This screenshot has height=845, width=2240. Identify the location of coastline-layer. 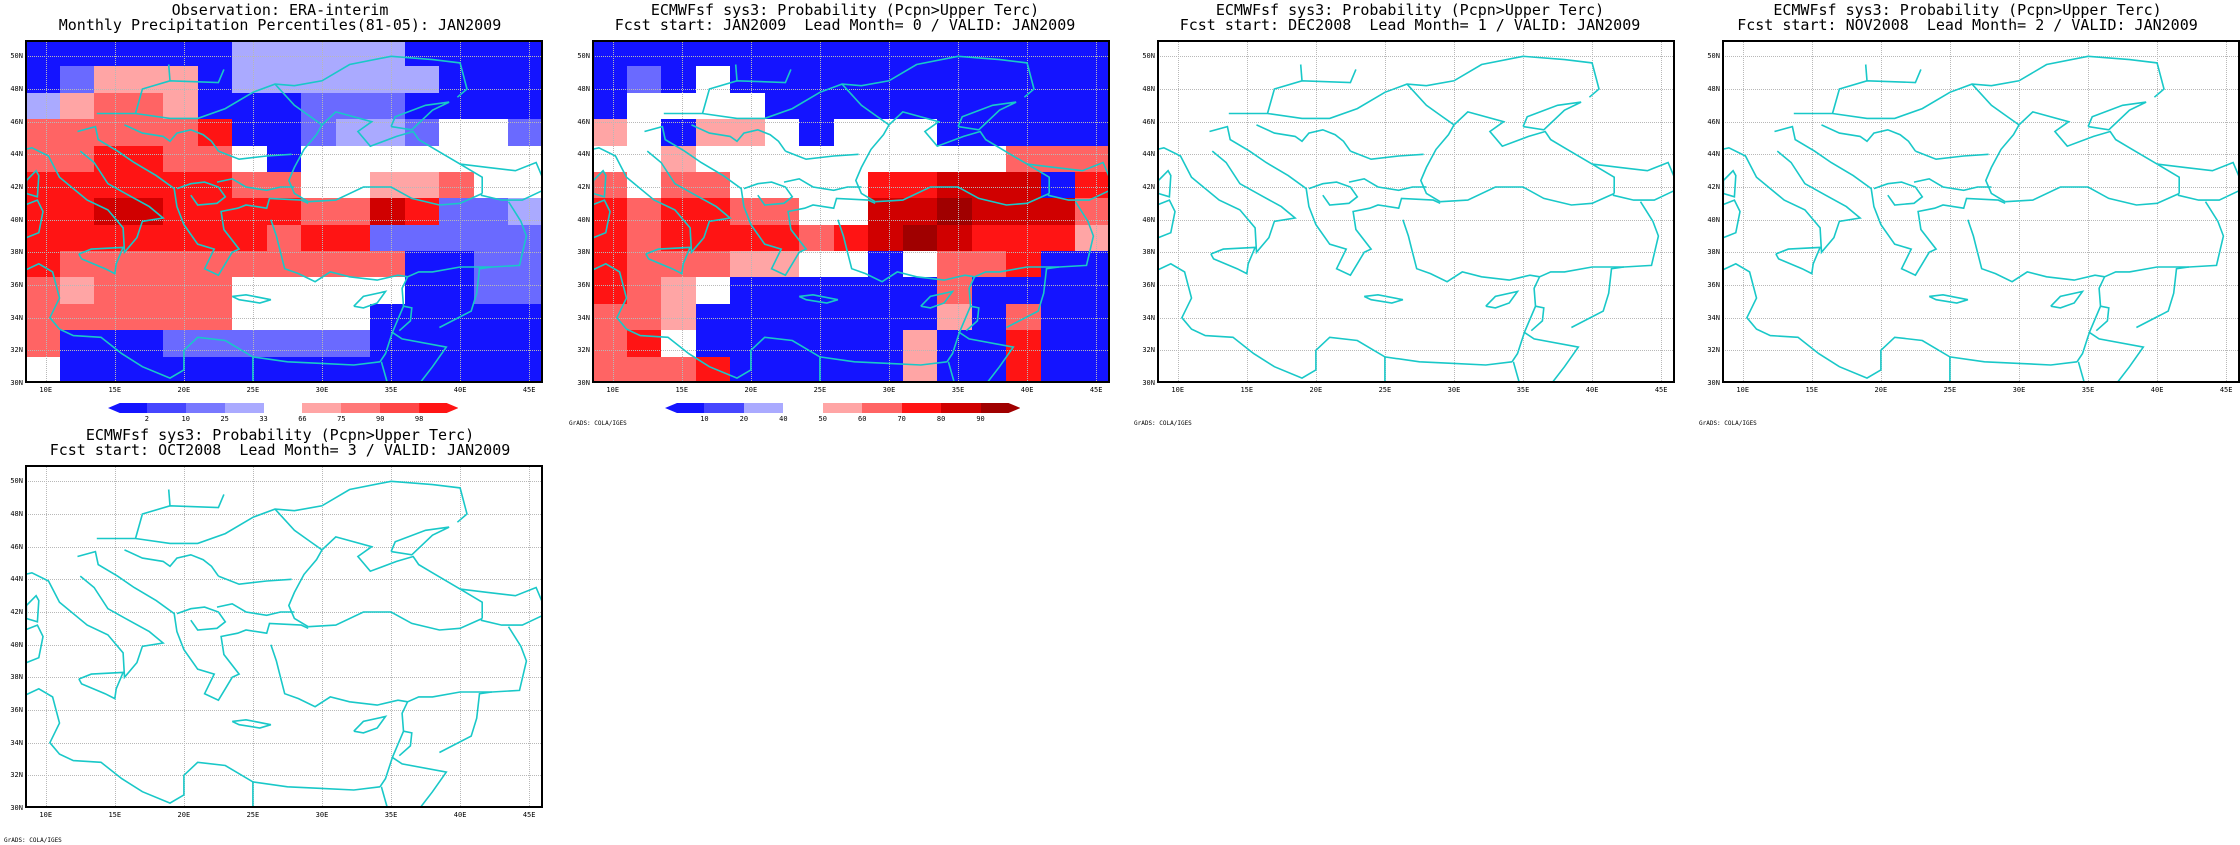
(851, 219).